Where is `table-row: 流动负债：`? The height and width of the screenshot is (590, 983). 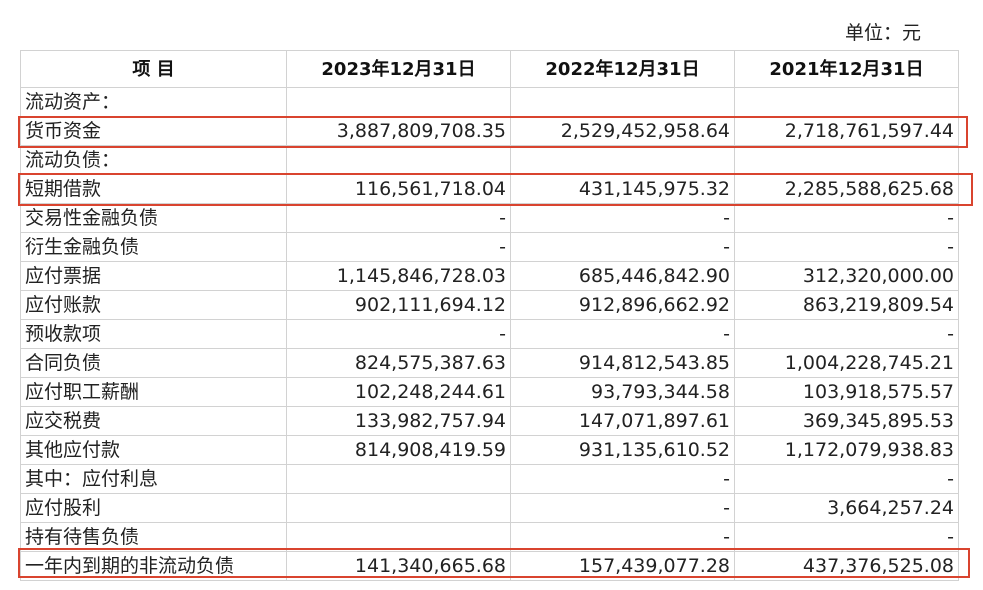 table-row: 流动负债： is located at coordinates (489, 160).